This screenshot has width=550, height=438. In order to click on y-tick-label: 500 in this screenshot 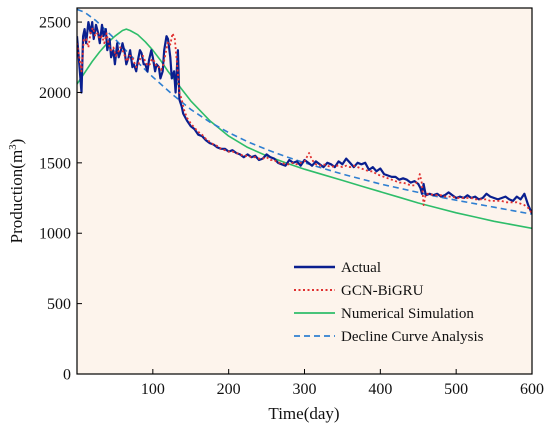, I will do `click(59, 304)`.